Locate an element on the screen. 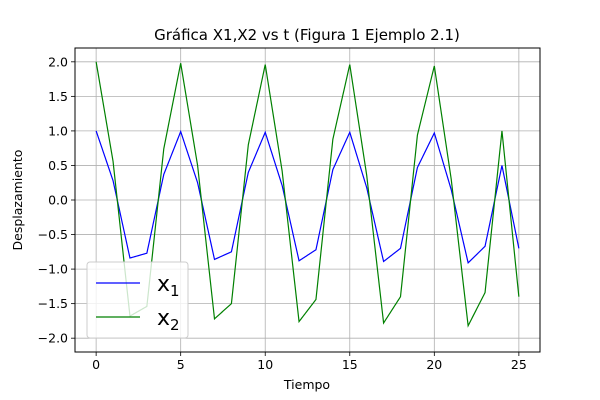  legend-label-subscript: 1 is located at coordinates (175, 291).